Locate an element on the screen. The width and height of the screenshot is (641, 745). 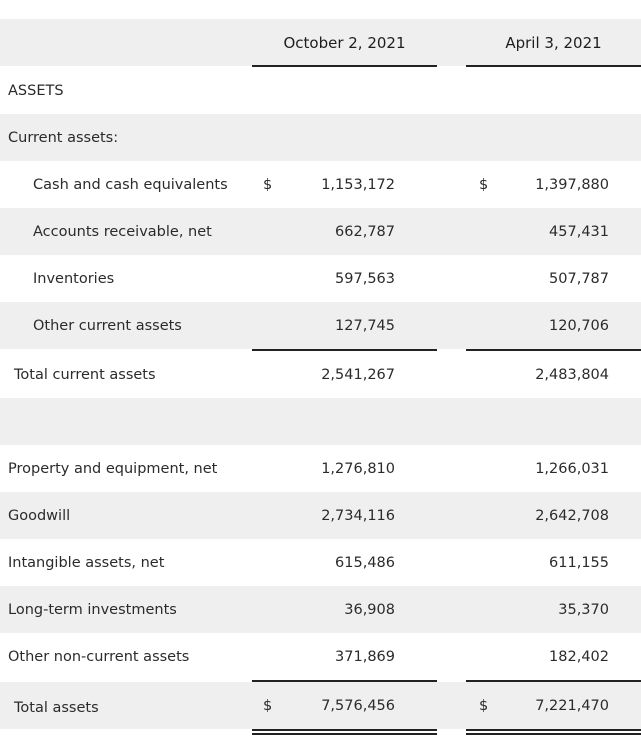
row-label: Accounts receivable, net is located at coordinates (122, 231).